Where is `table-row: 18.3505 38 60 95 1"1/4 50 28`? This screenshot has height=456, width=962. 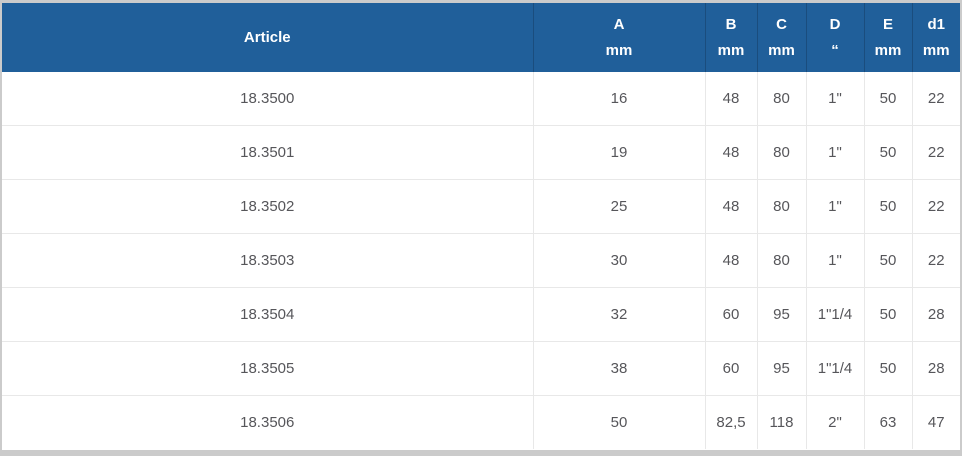
table-row: 18.3505 38 60 95 1"1/4 50 28 is located at coordinates (481, 368).